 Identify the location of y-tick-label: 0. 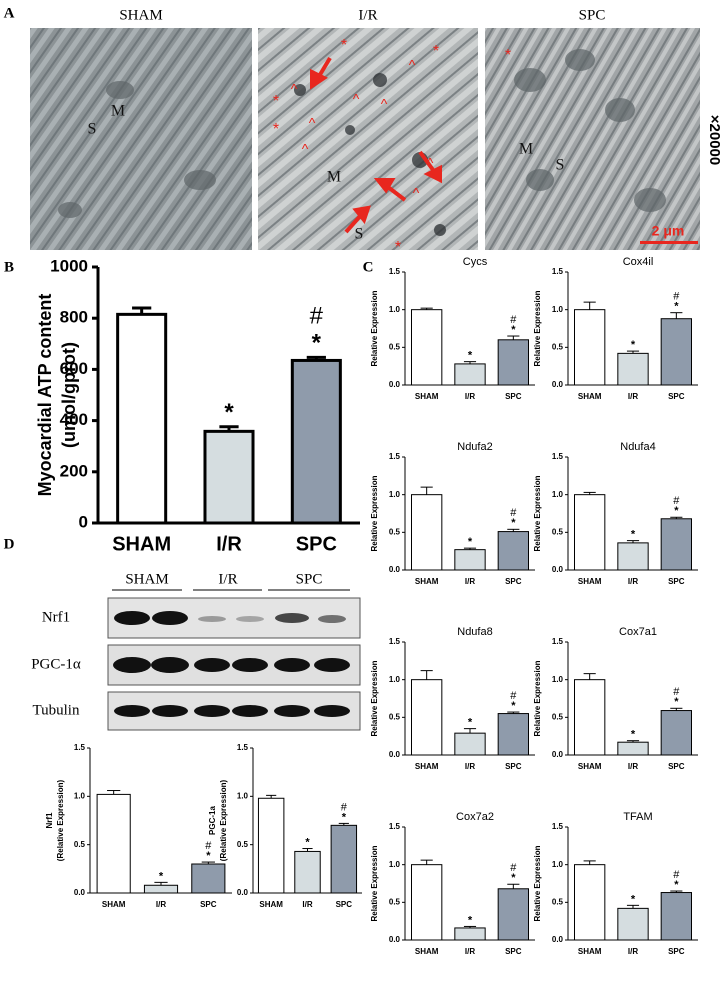
(83, 521).